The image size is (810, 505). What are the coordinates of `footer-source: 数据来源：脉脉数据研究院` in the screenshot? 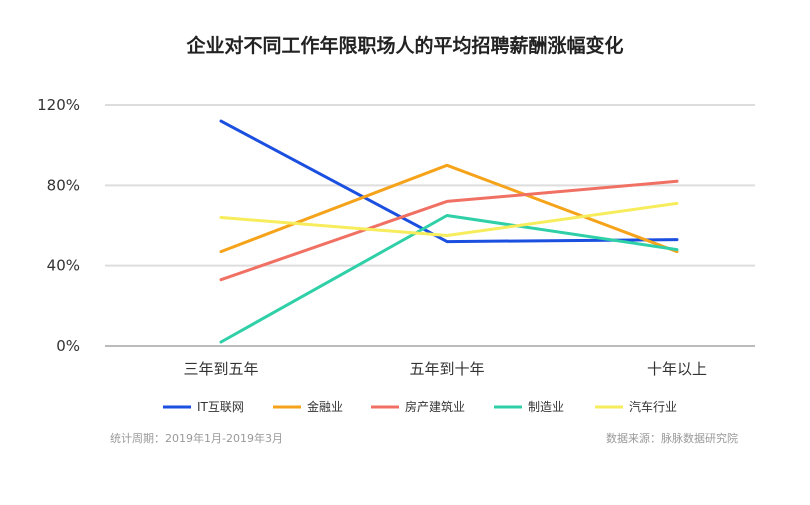 It's located at (672, 438).